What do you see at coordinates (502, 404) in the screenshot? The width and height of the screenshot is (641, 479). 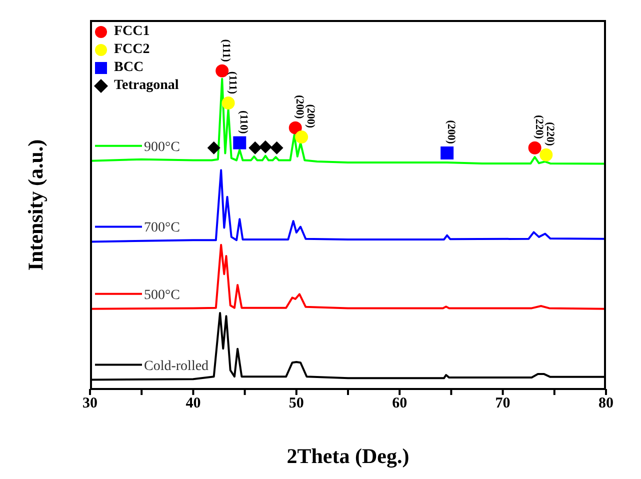 I see `x-tick-label: 70` at bounding box center [502, 404].